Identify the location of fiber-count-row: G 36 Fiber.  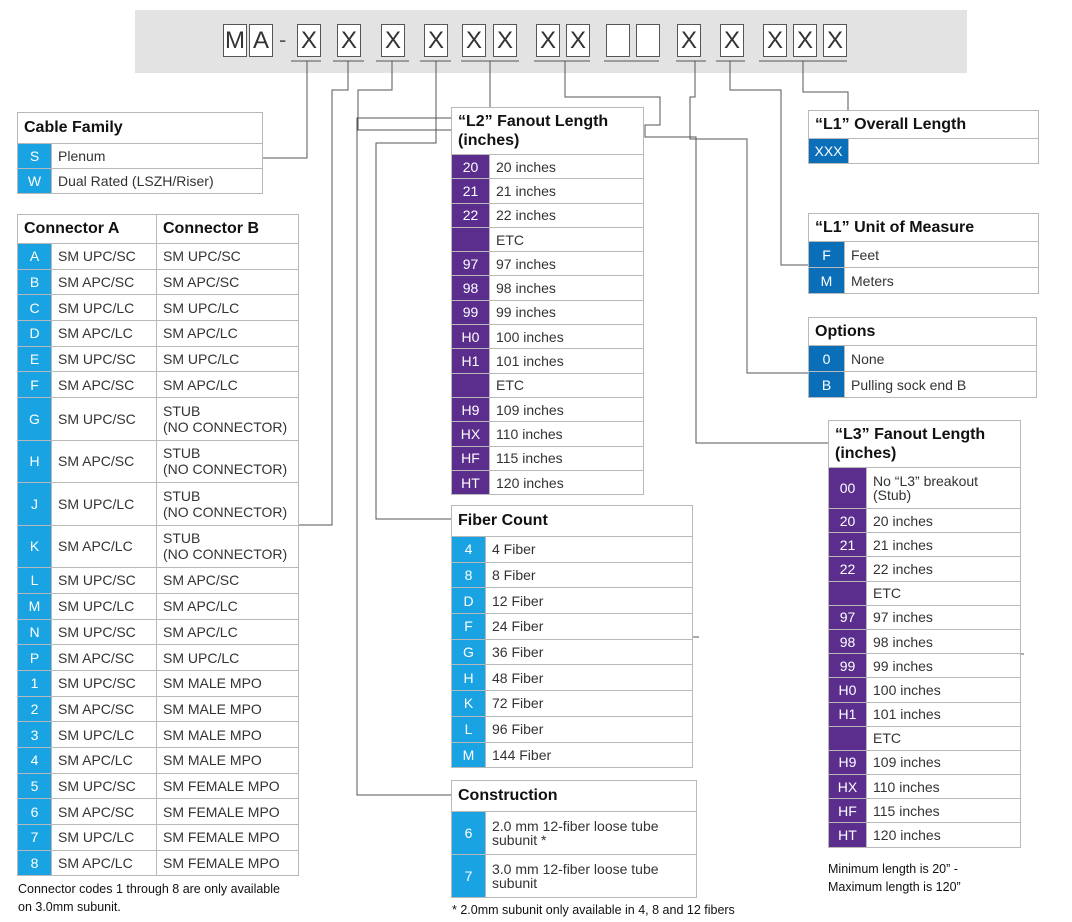
(572, 652).